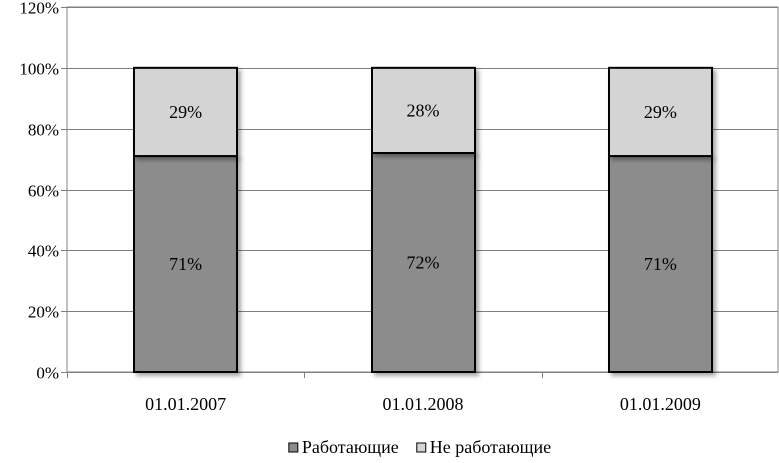 The height and width of the screenshot is (463, 779). Describe the element at coordinates (39, 9) in the screenshot. I see `y-tick-label: 120%` at that location.